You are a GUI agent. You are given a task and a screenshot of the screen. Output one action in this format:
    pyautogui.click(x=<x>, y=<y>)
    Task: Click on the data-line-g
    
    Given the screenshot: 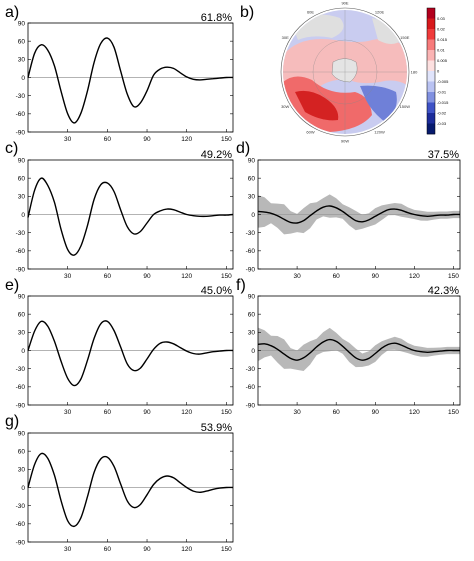 What is the action you would take?
    pyautogui.click(x=130, y=490)
    